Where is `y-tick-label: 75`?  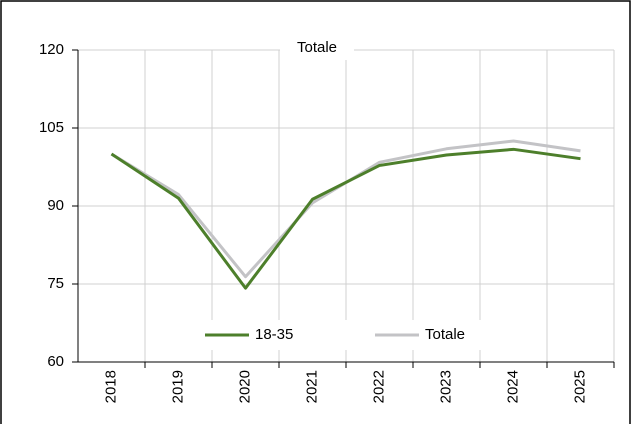
y-tick-label: 75 is located at coordinates (55, 283).